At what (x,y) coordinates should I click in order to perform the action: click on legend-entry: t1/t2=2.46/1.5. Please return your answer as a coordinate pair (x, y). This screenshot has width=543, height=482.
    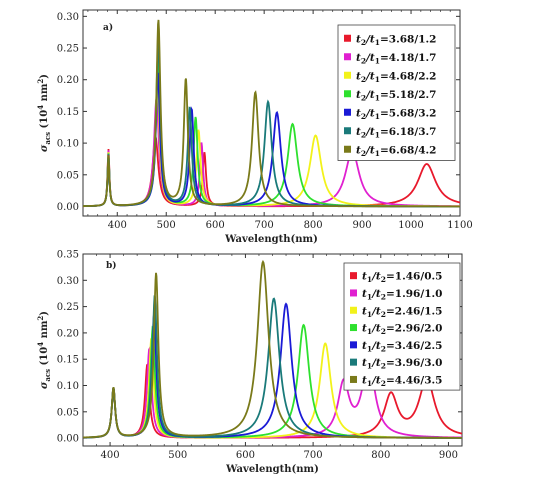
    Looking at the image, I should click on (402, 312).